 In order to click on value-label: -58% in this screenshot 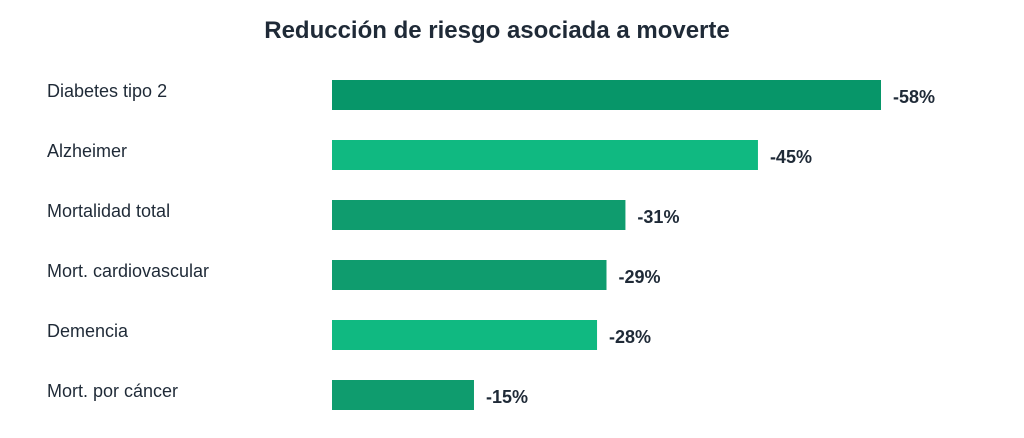, I will do `click(914, 97)`.